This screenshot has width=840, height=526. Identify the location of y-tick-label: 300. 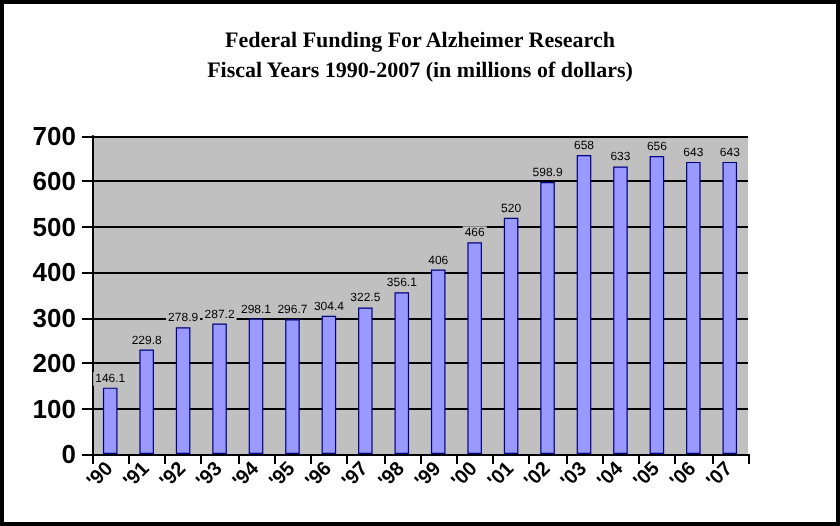
(54, 317).